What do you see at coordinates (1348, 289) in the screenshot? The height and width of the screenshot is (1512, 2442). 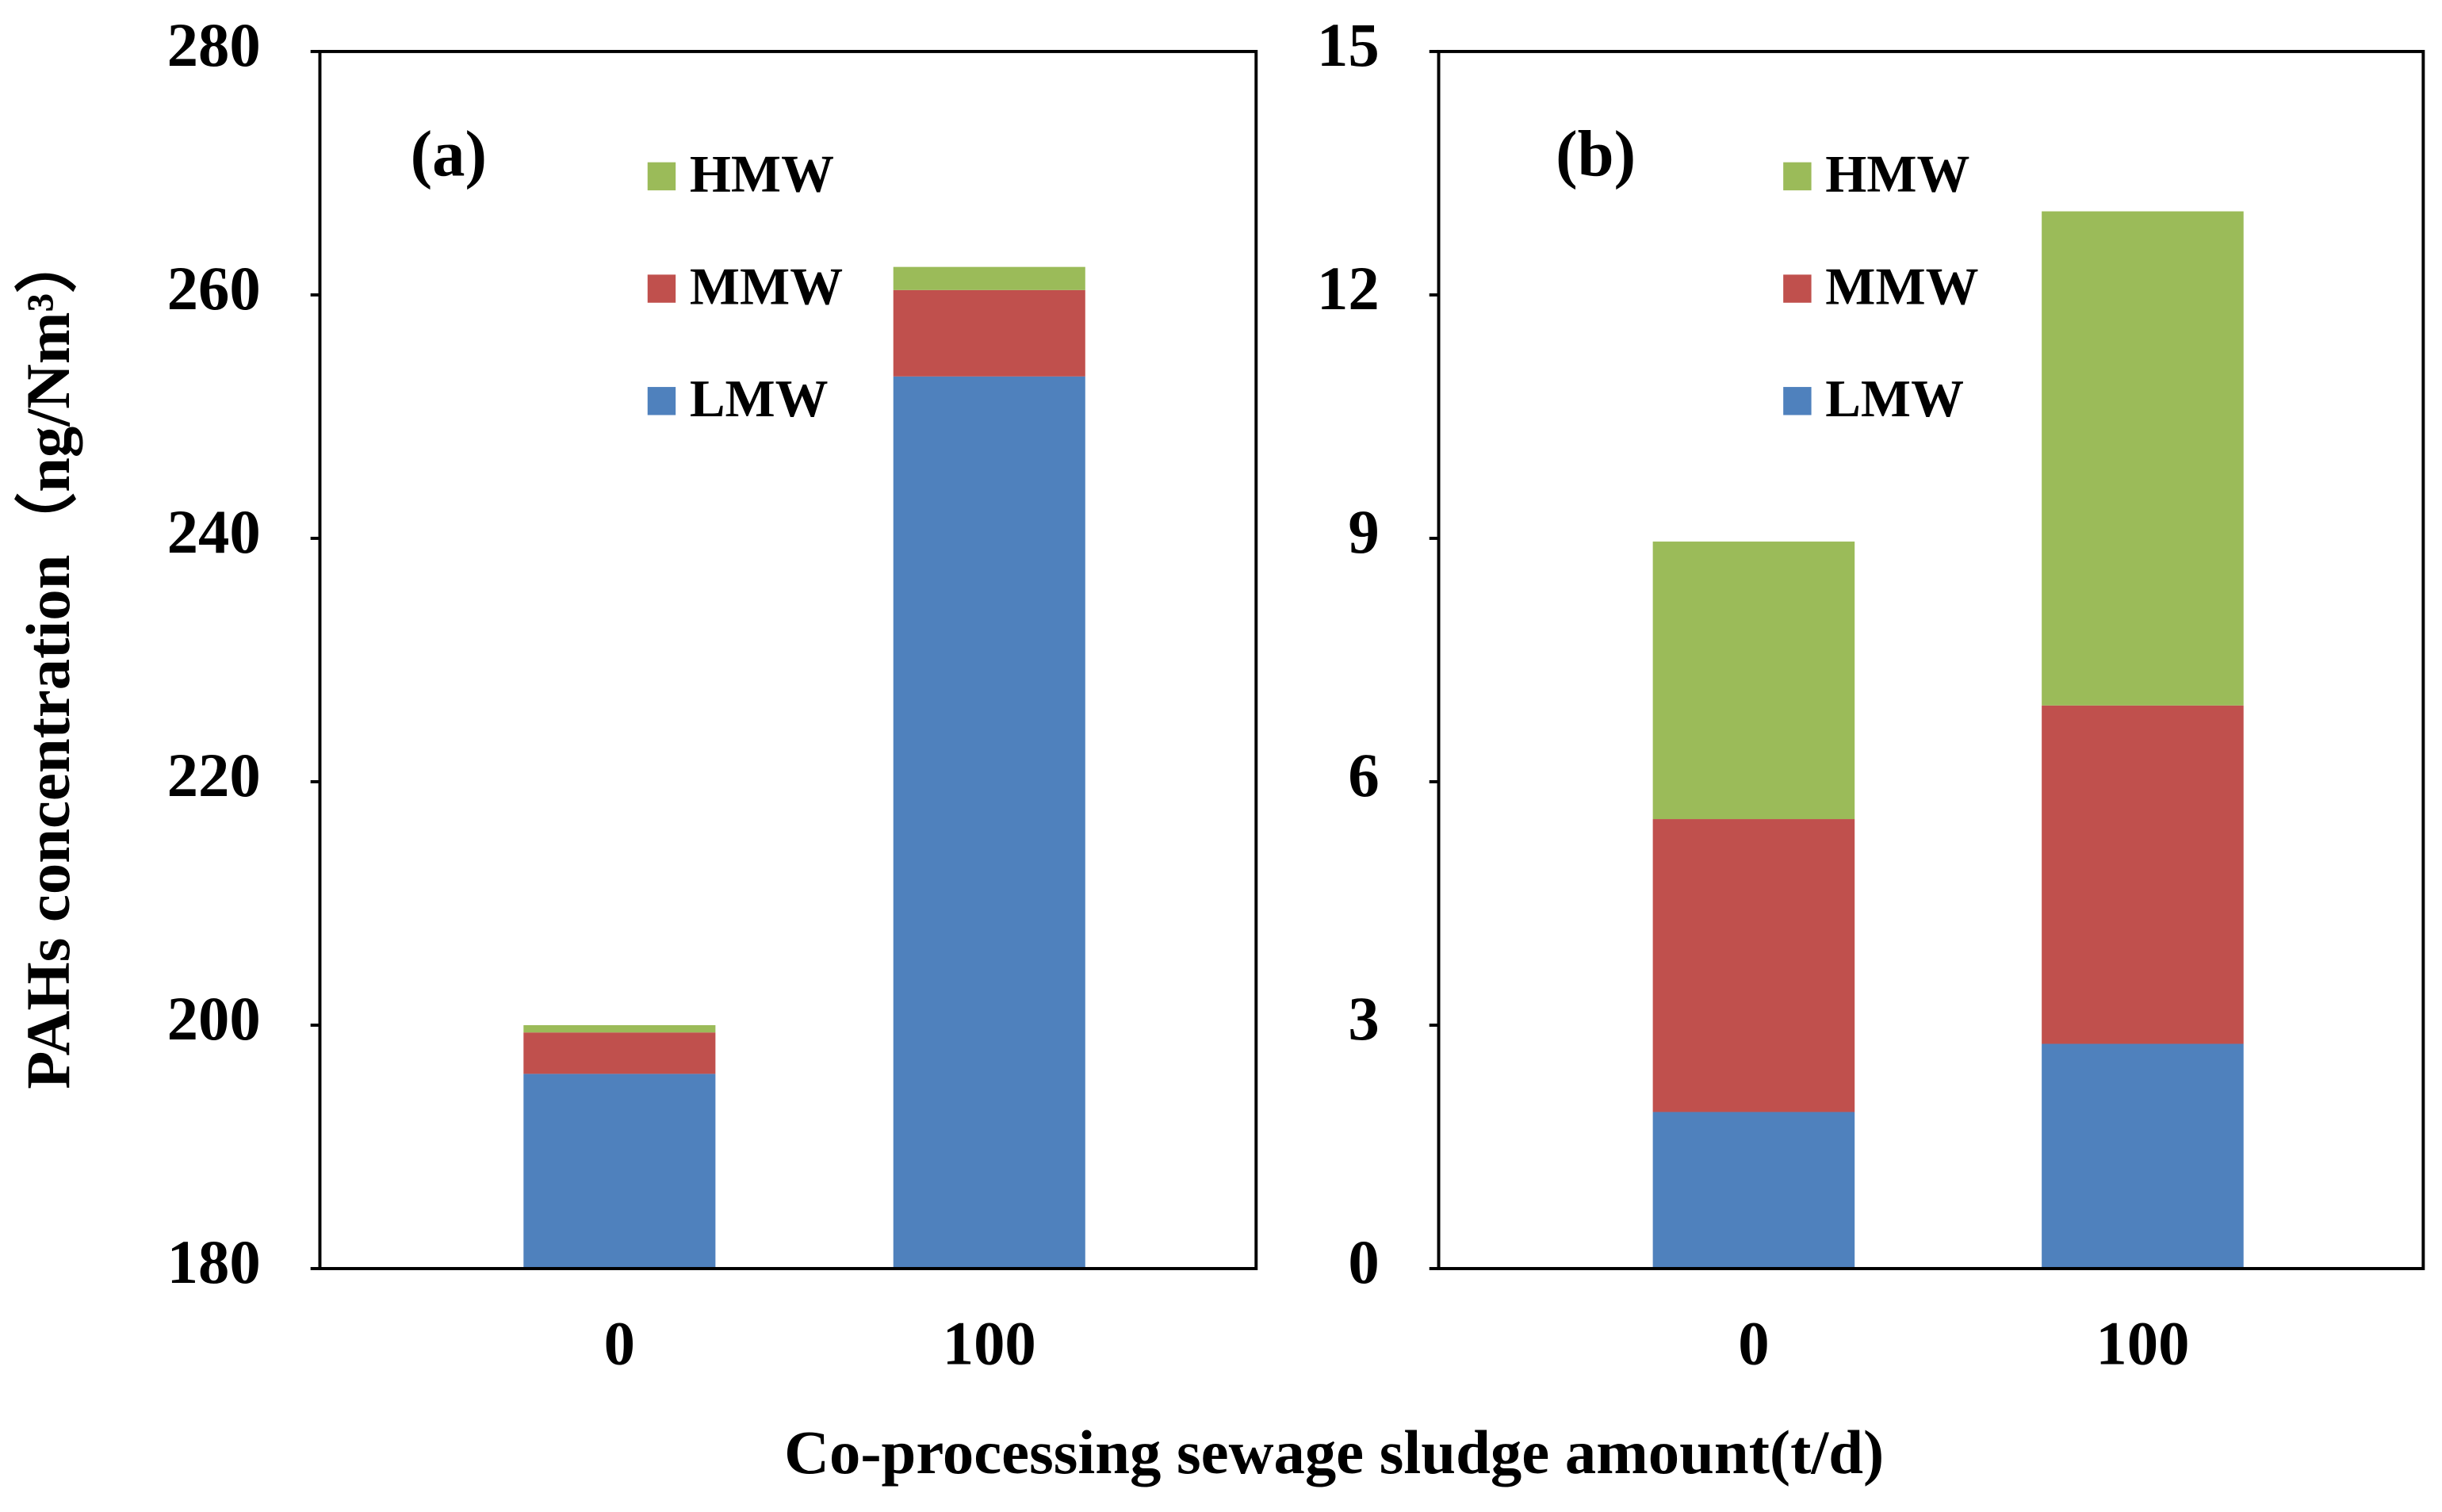 I see `y-tick-label: 12` at bounding box center [1348, 289].